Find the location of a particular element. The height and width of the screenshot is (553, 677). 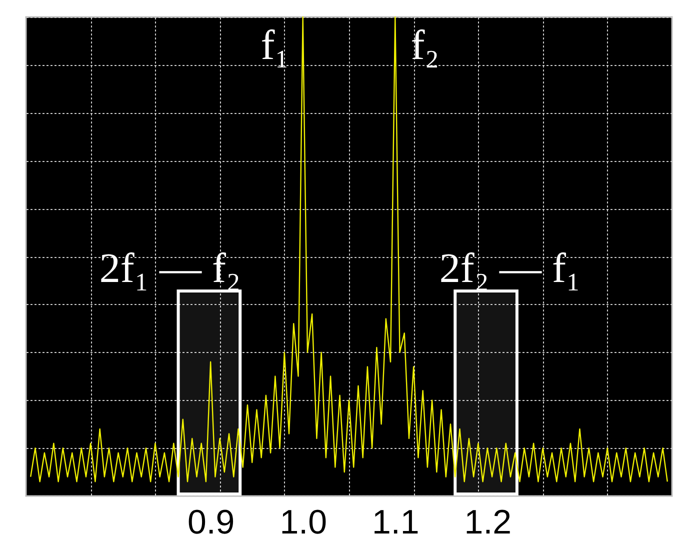

annotation: f₂ is located at coordinates (425, 46).